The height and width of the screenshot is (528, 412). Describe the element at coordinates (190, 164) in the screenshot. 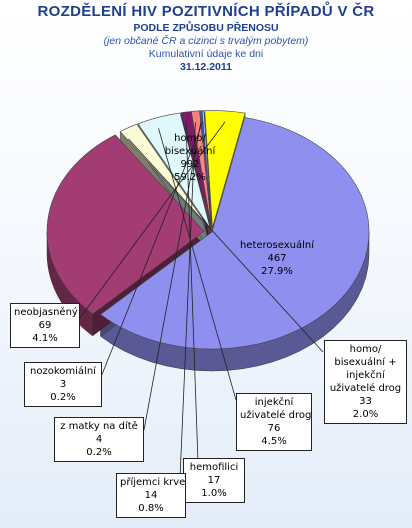

I see `label-value: 992` at that location.